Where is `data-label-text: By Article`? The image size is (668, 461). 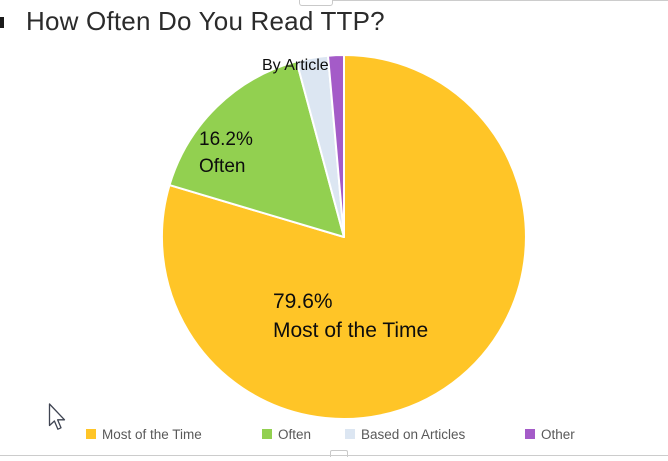
data-label-text: By Article is located at coordinates (295, 65).